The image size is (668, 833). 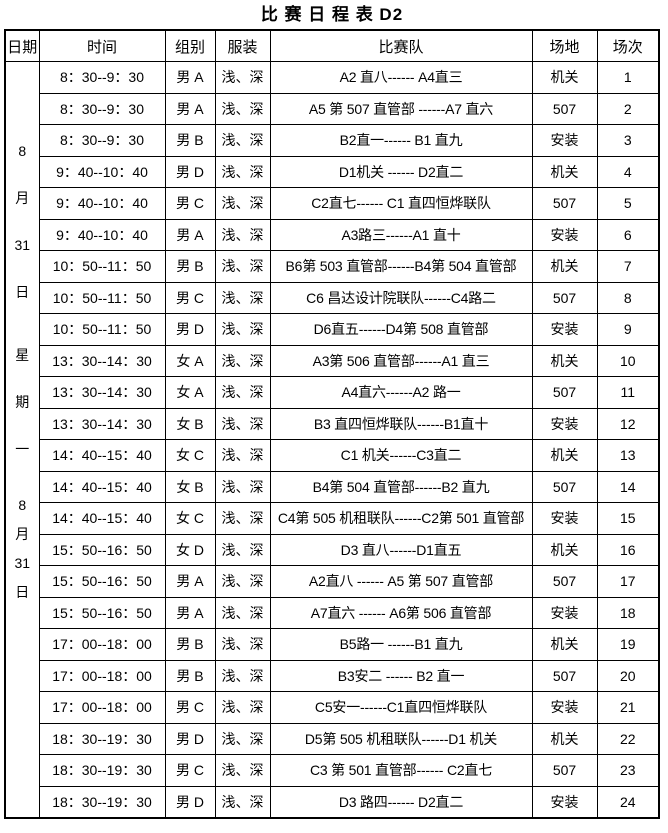 I want to click on cell-no: 8, so click(x=628, y=297).